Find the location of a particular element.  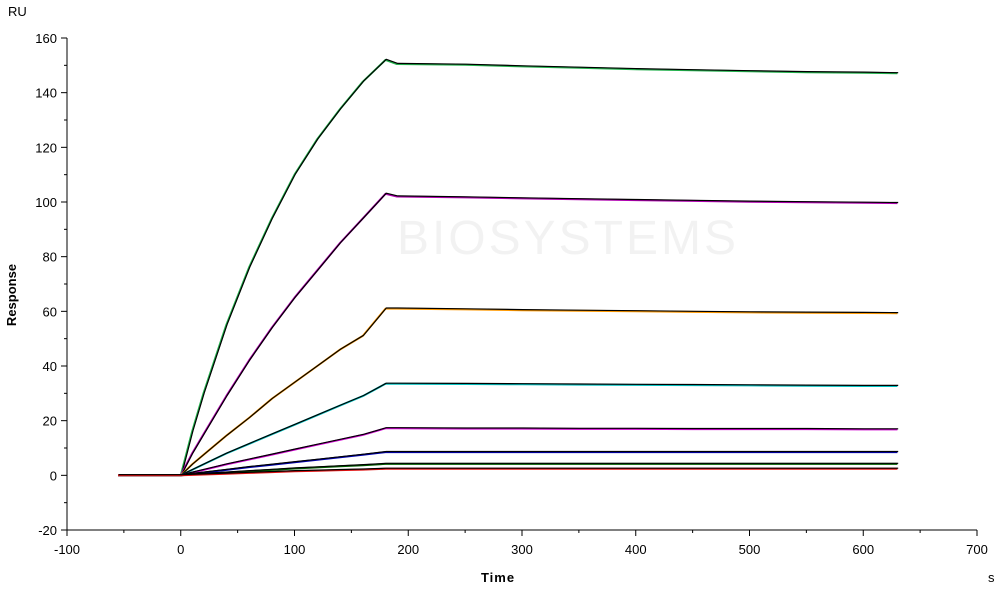

y-tick-label: 100 is located at coordinates (46, 202).